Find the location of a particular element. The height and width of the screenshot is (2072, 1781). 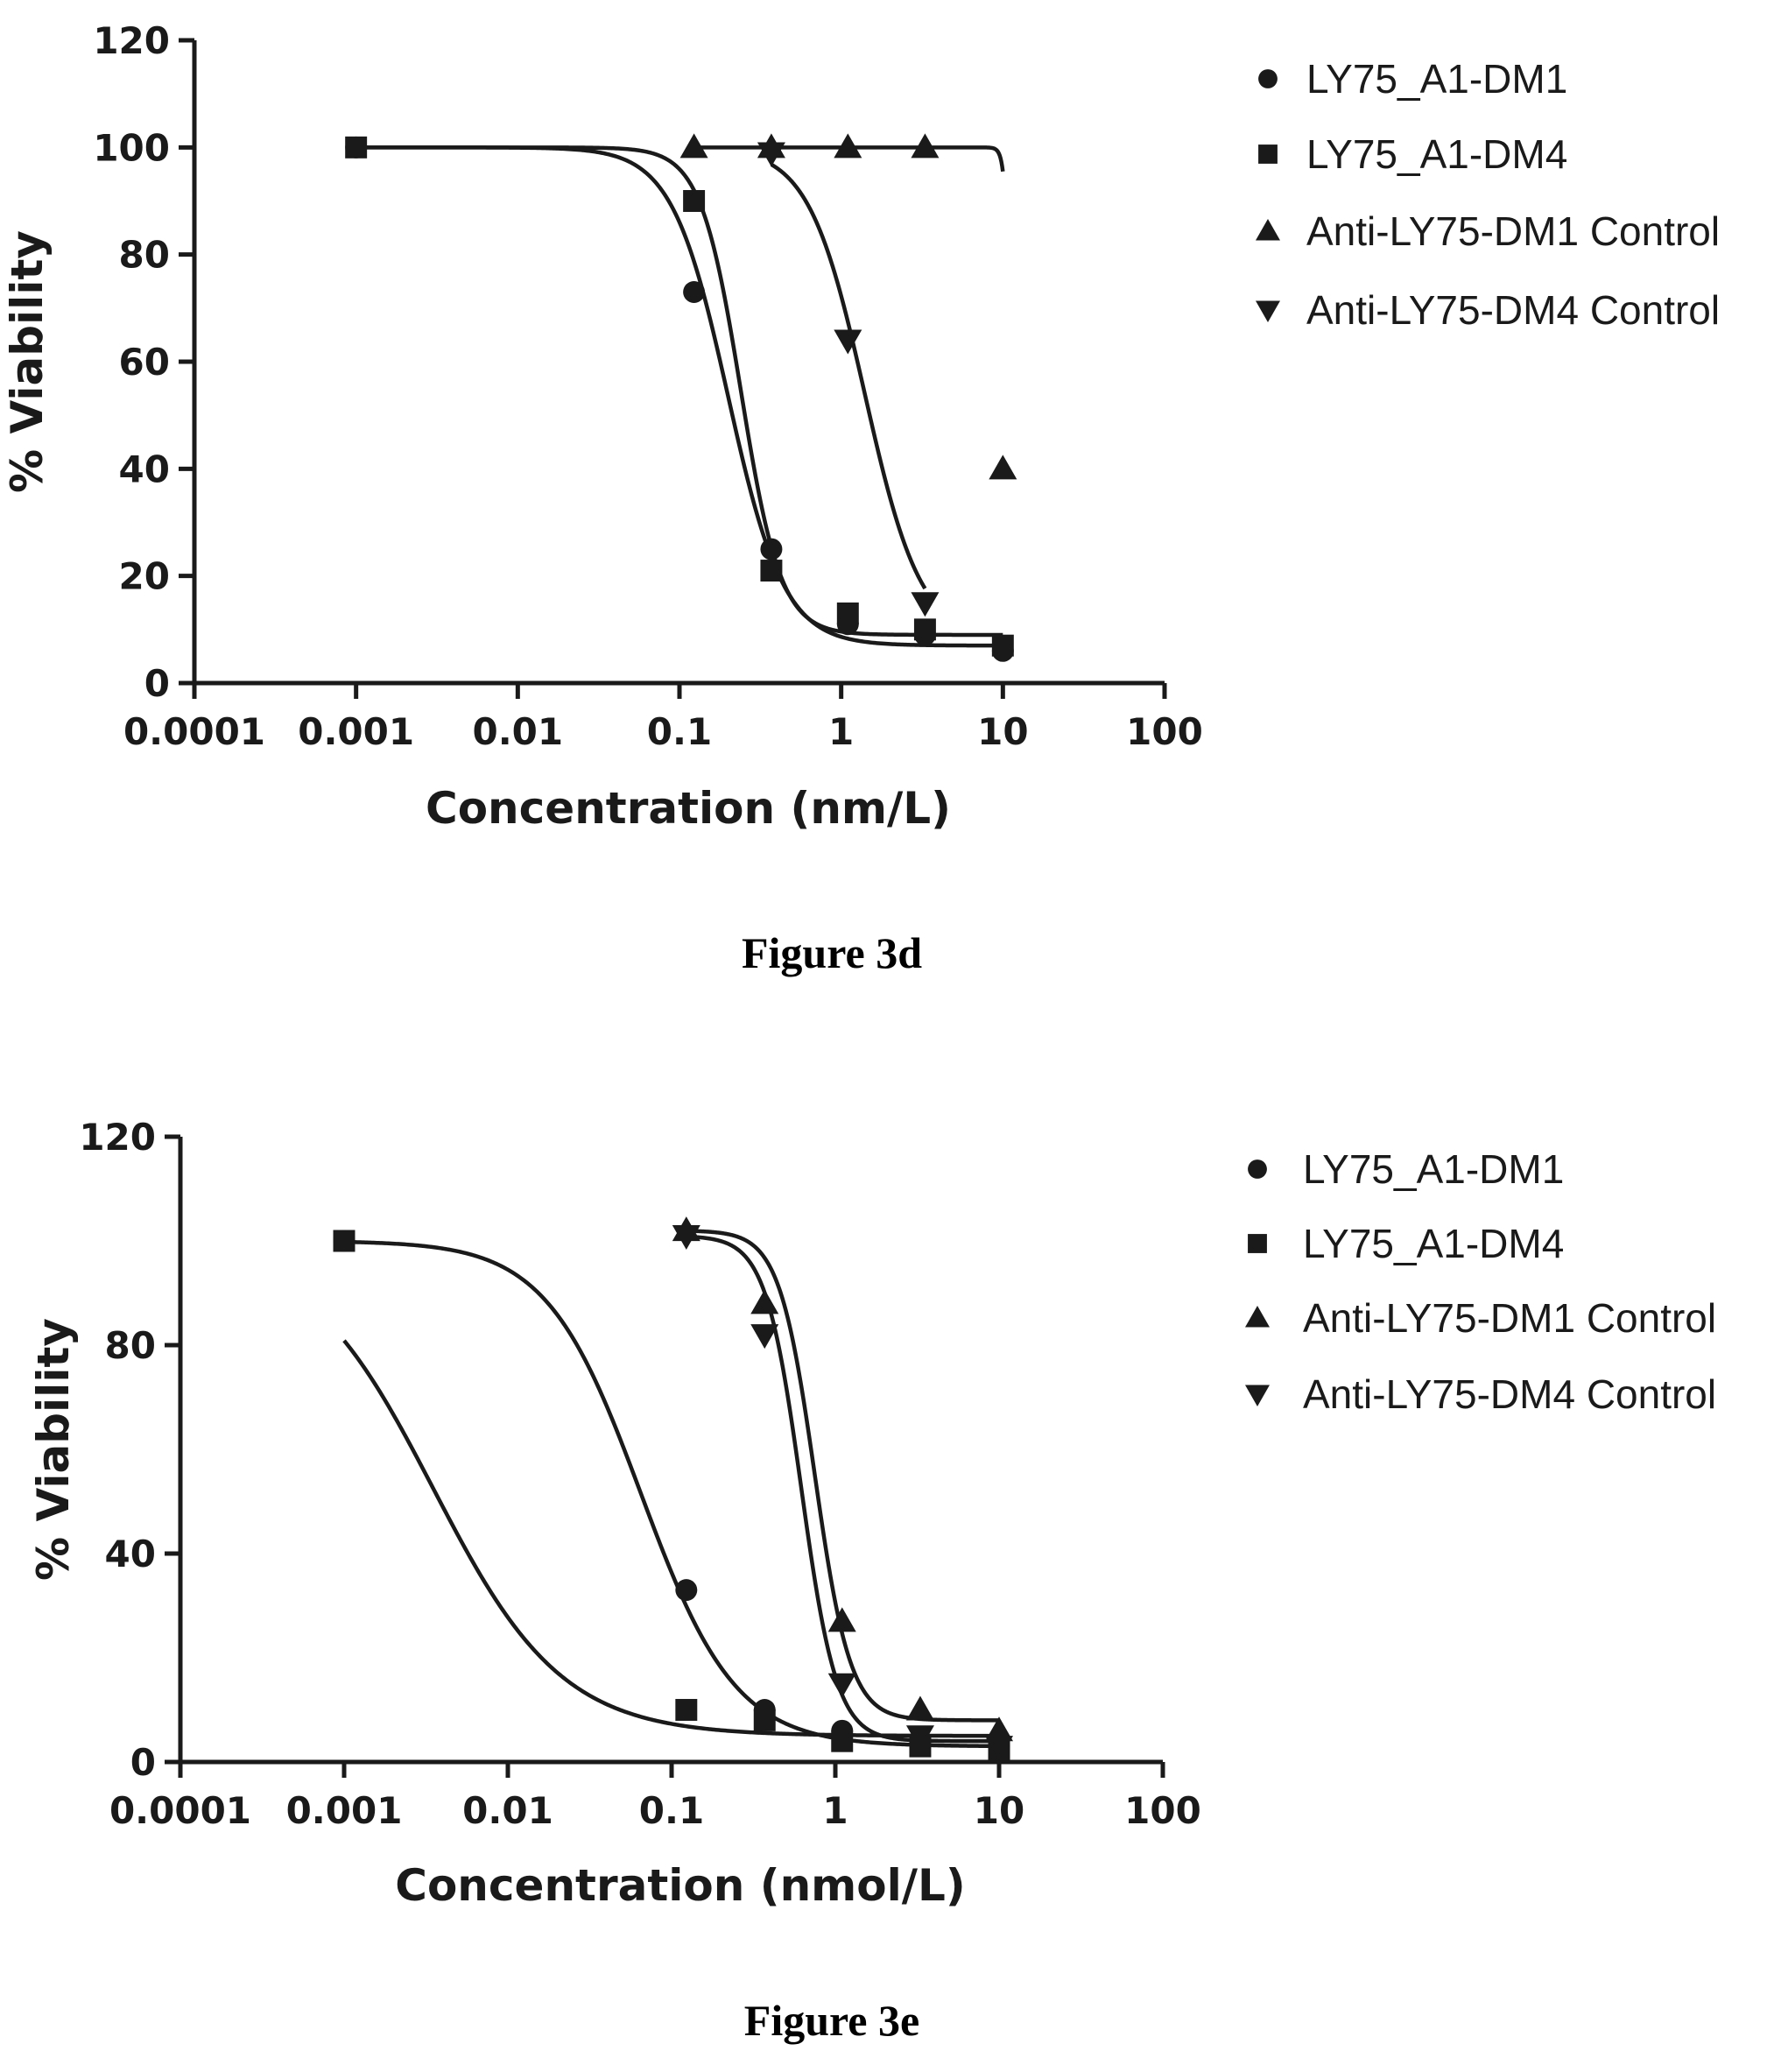

y-tick-label: 20 is located at coordinates (144, 576).